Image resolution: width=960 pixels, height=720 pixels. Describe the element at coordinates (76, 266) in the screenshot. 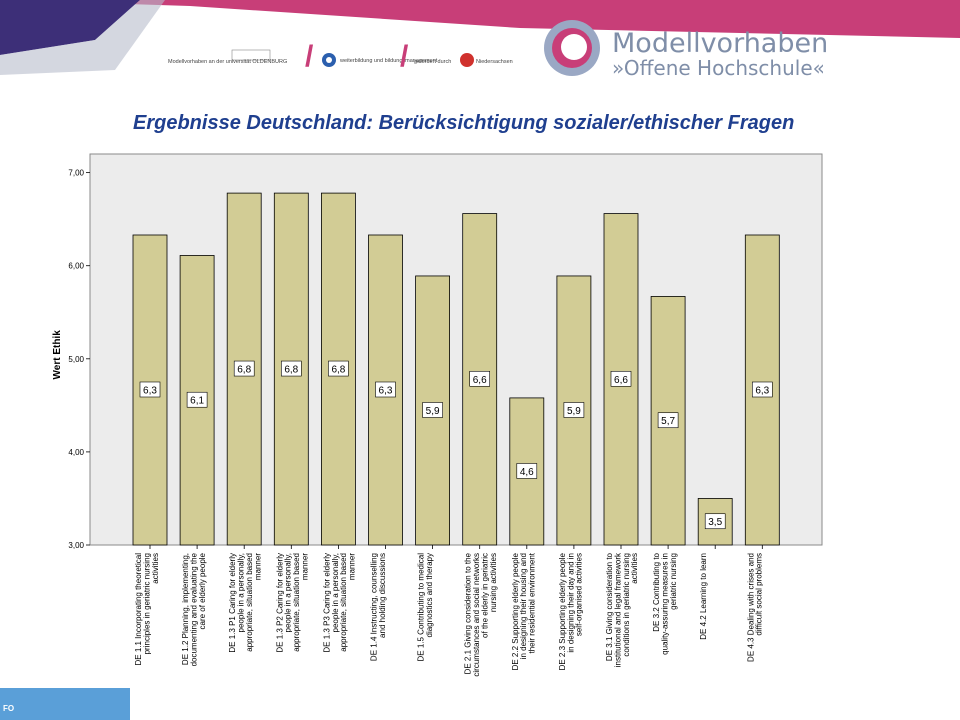

I see `y-tick-label: 6,00` at that location.